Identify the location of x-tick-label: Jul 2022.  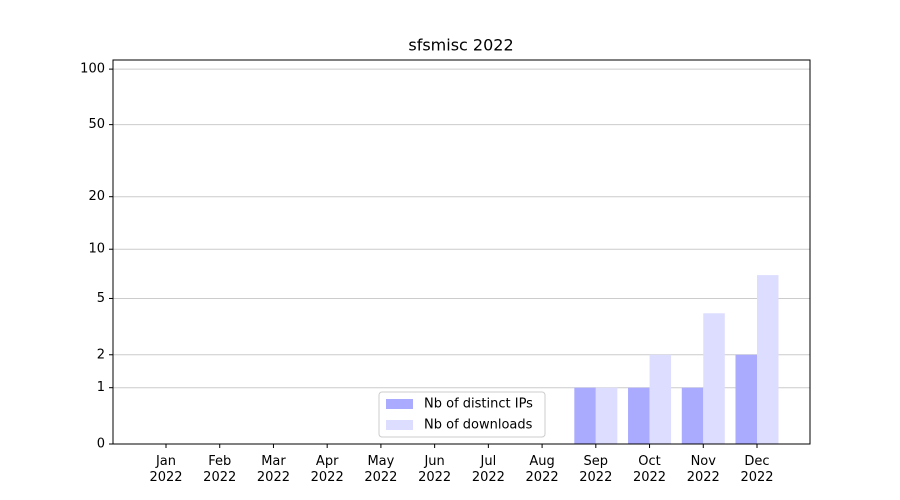
(488, 469).